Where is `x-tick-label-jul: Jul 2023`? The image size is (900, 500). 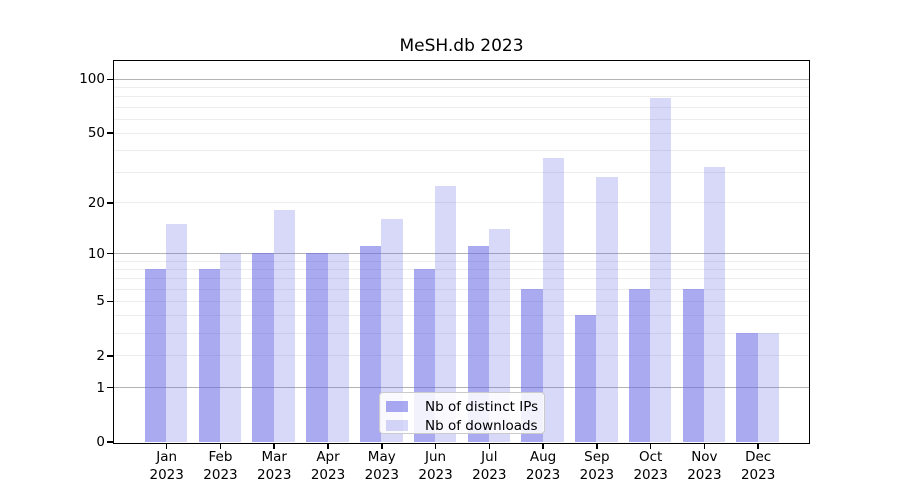 x-tick-label-jul: Jul 2023 is located at coordinates (489, 466).